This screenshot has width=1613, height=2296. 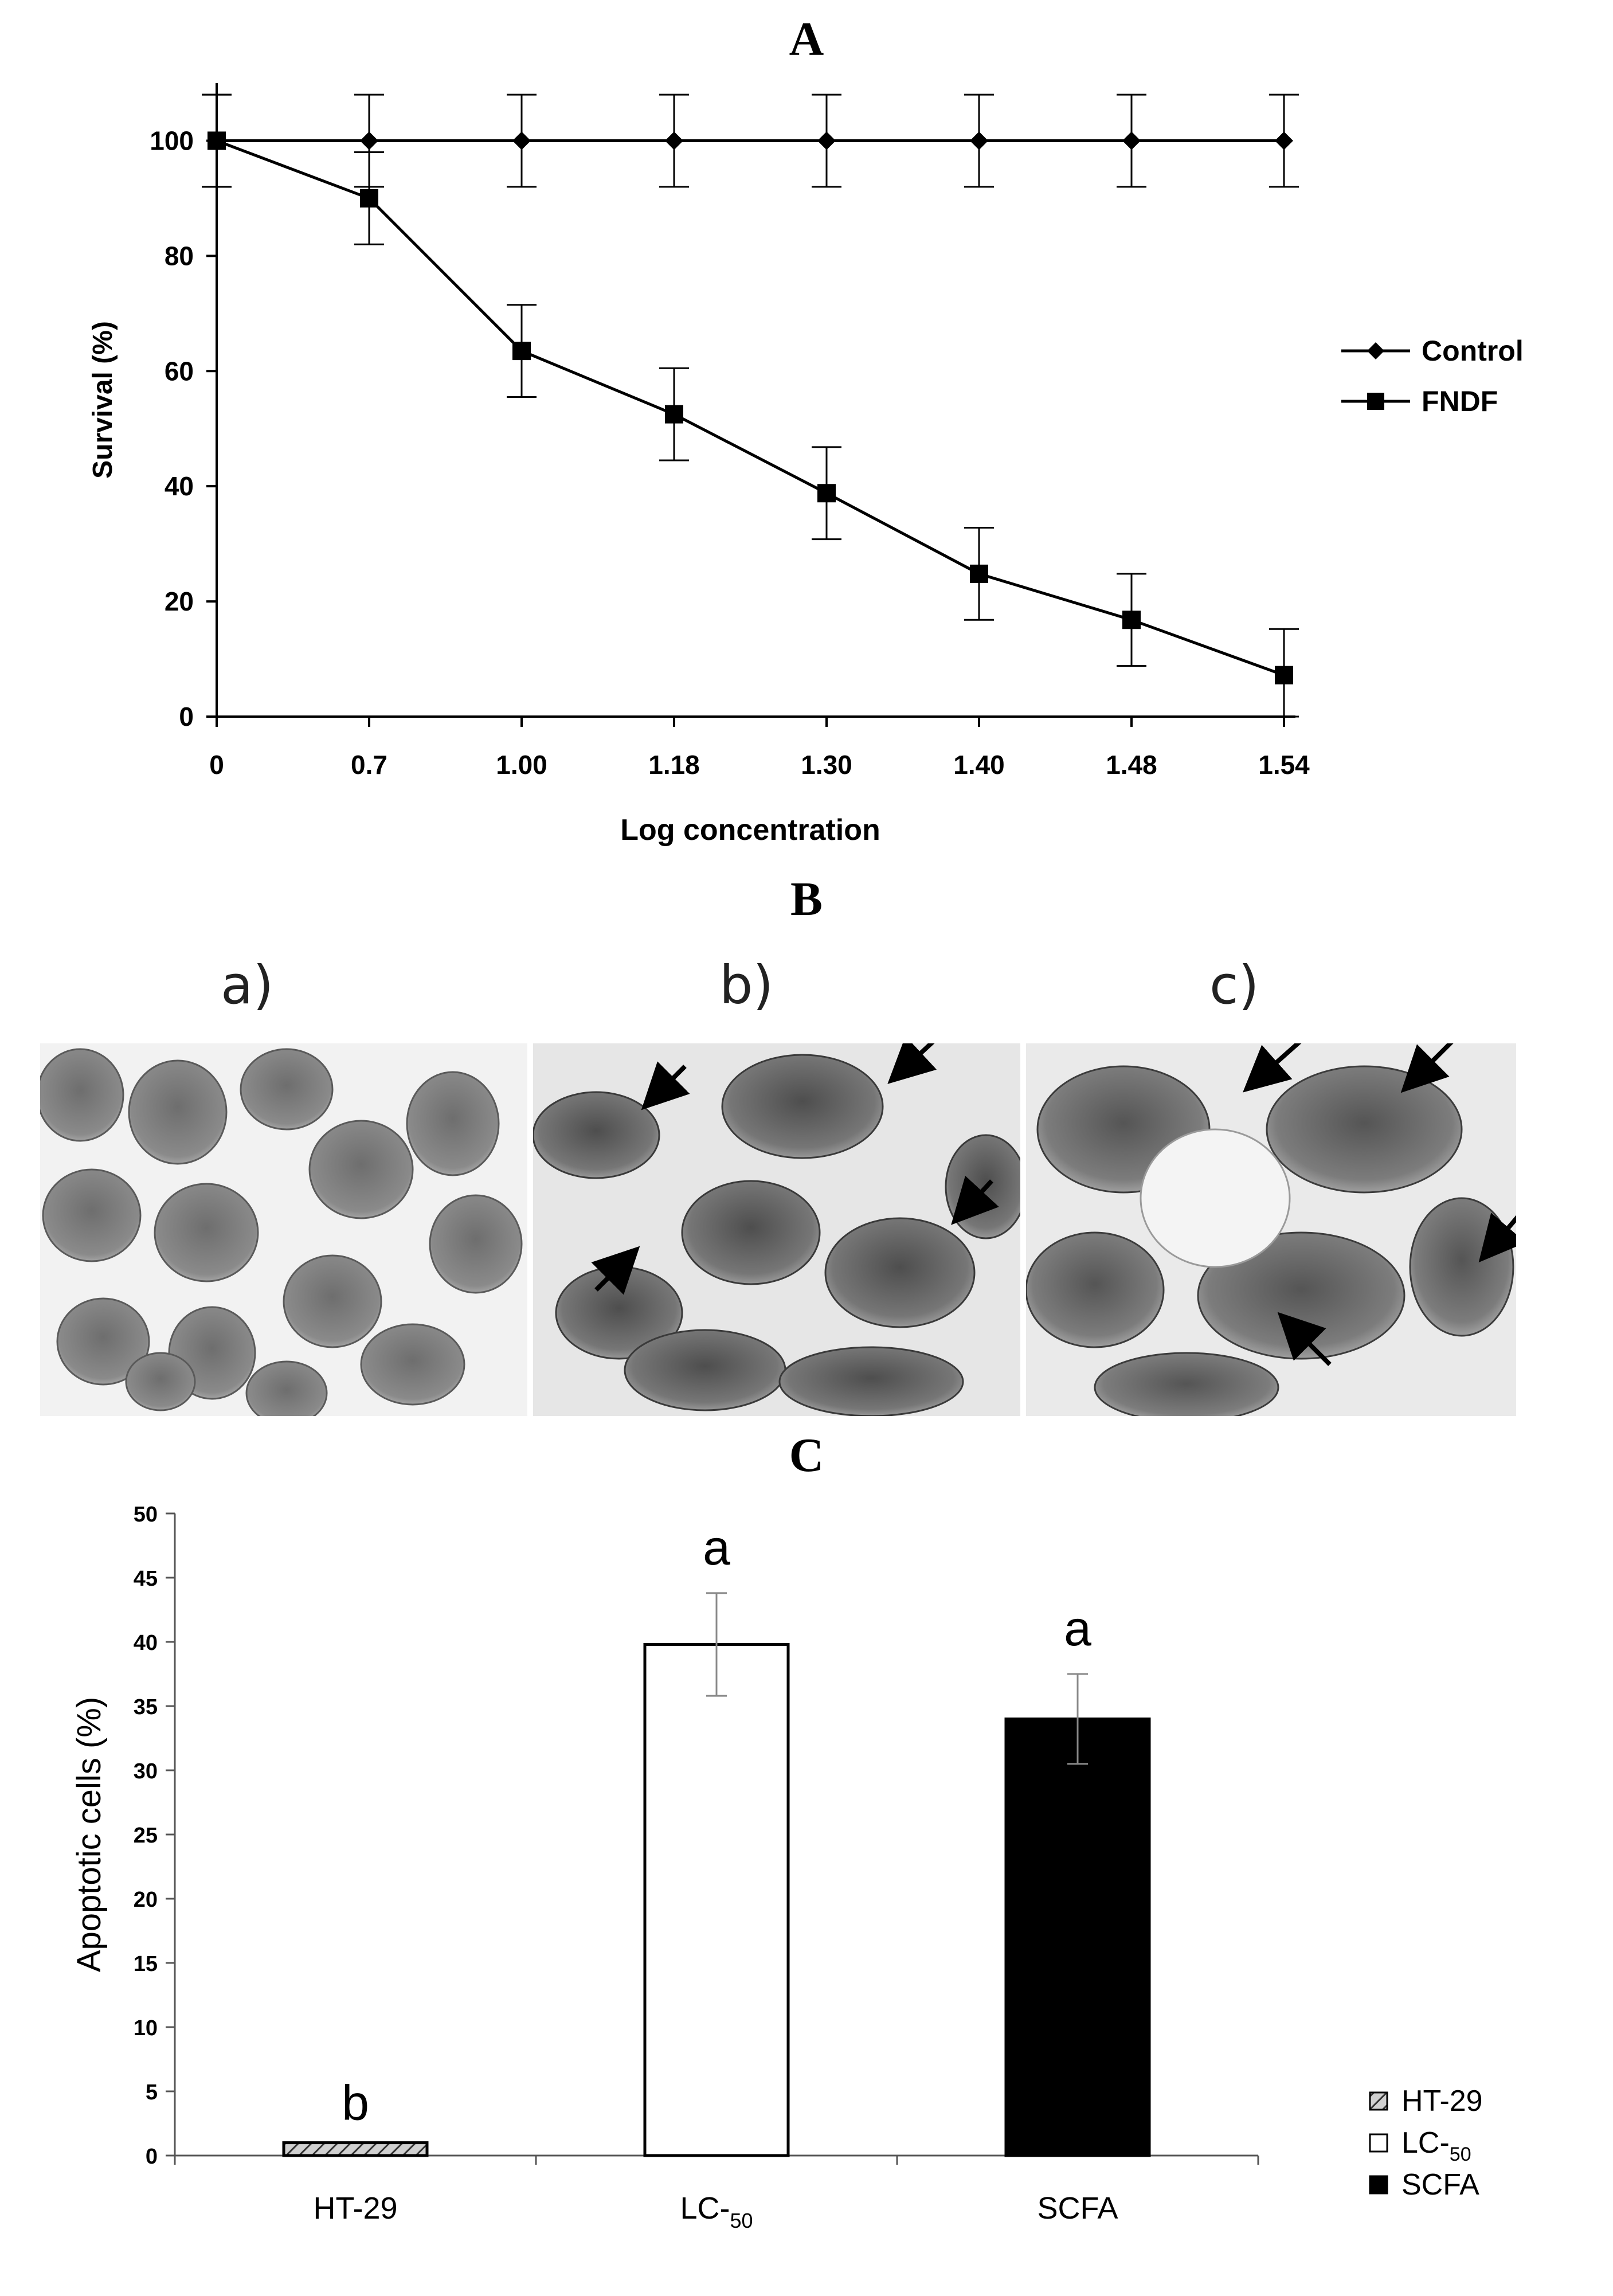 What do you see at coordinates (1442, 2101) in the screenshot?
I see `legend-label-ht29: HT-29` at bounding box center [1442, 2101].